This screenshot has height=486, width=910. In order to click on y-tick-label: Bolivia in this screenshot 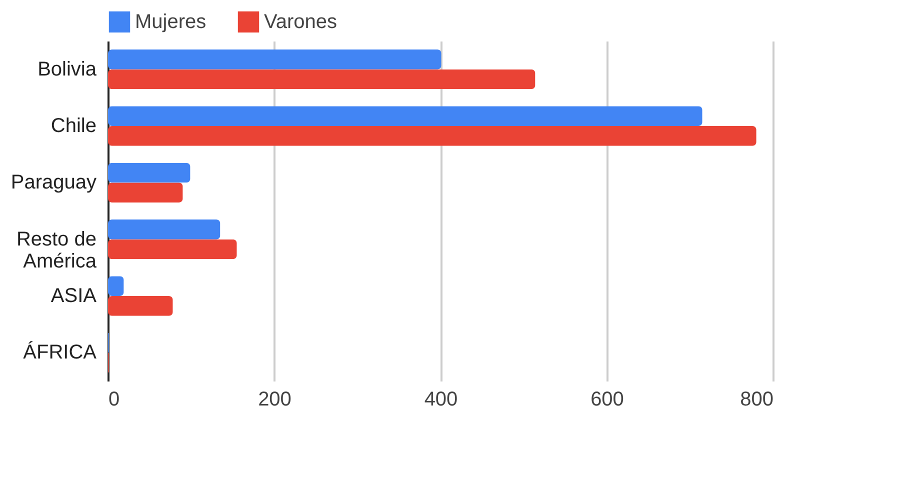, I will do `click(68, 69)`.